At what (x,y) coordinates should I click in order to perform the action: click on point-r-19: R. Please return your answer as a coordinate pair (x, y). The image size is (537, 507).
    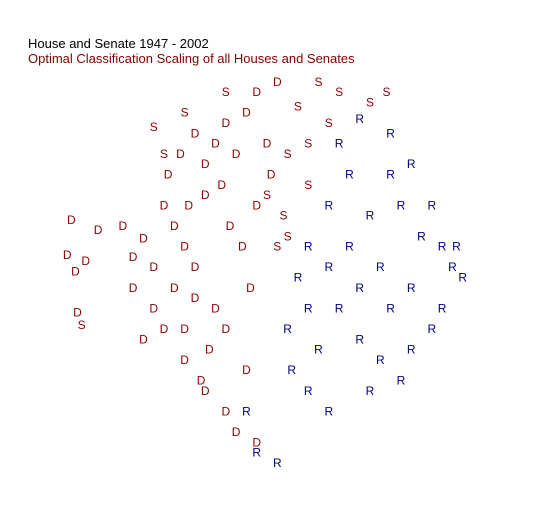
    Looking at the image, I should click on (246, 411).